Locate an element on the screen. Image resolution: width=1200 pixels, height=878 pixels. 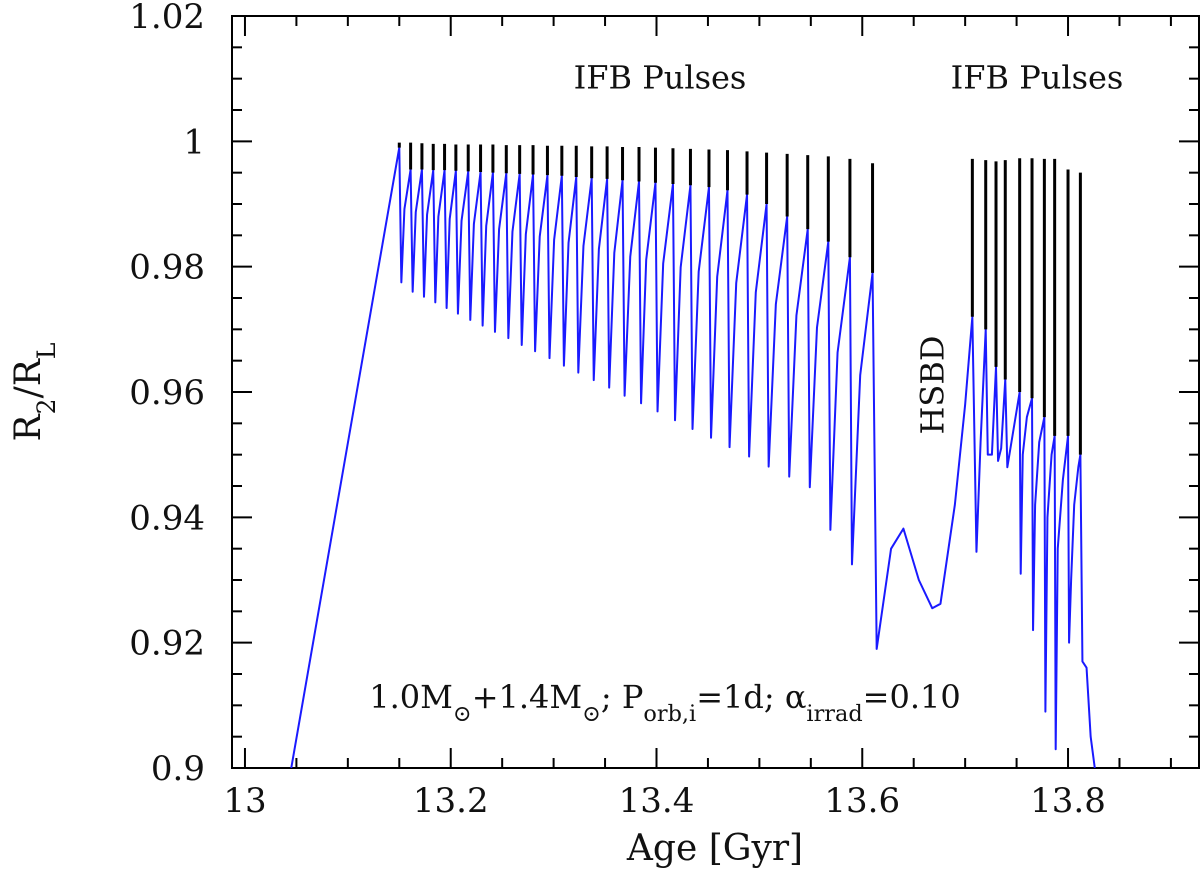
x-tick-label: 13.4 is located at coordinates (657, 801).